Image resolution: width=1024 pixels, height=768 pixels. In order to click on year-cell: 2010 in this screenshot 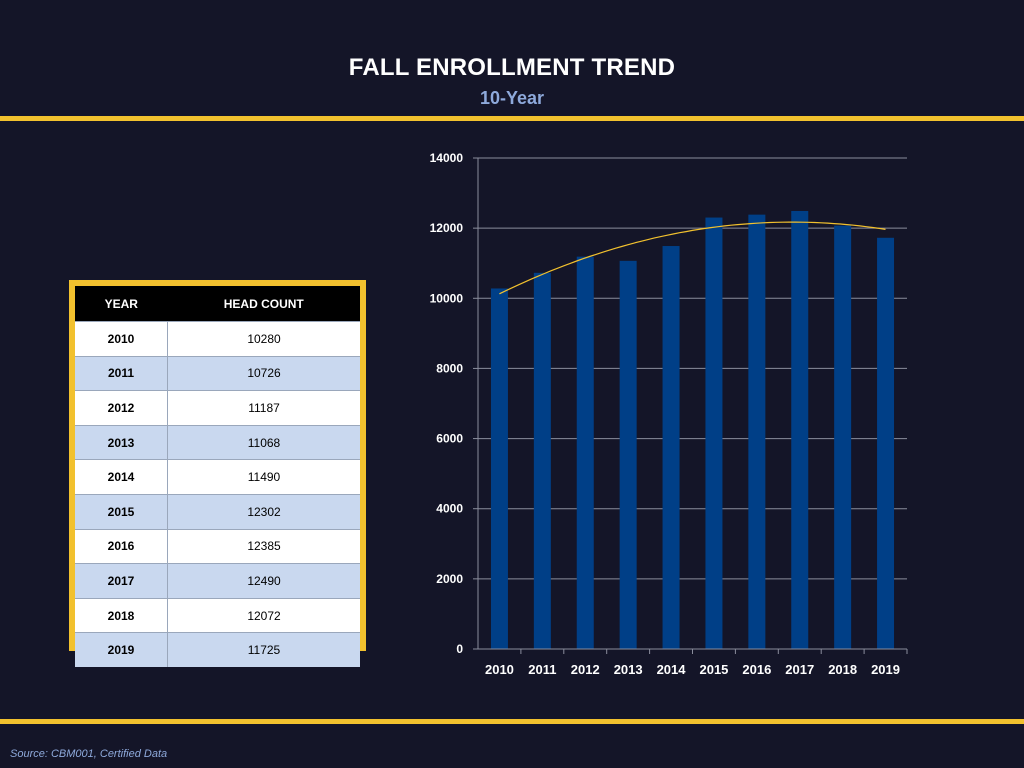, I will do `click(121, 339)`.